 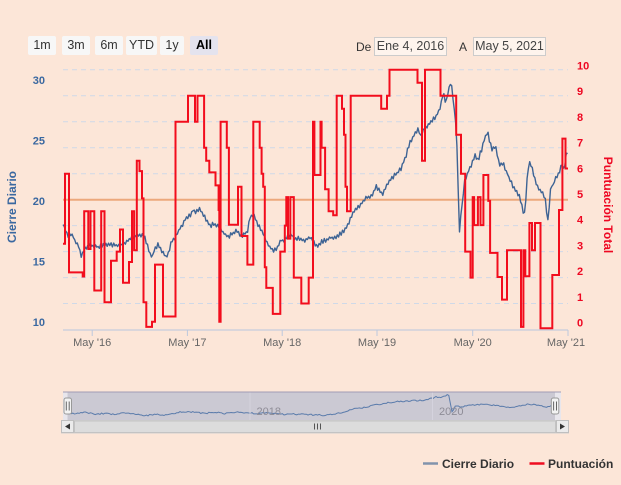 I want to click on svg-text: 5, so click(x=580, y=195).